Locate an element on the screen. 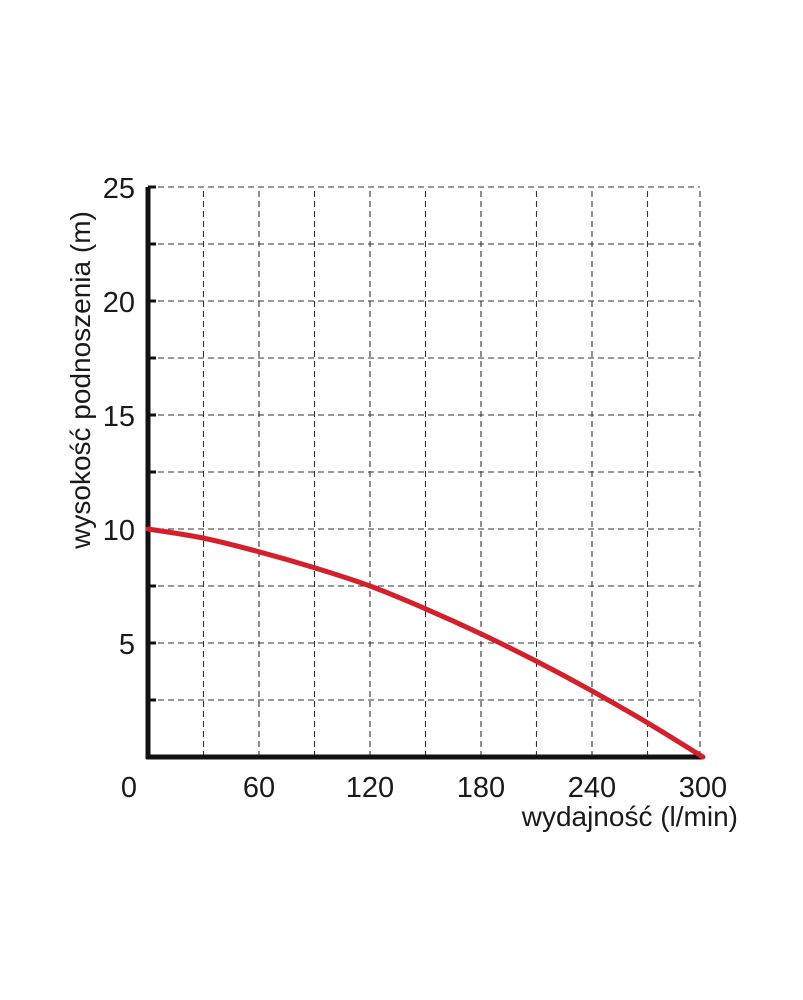 The height and width of the screenshot is (1000, 803). y-tick-labels: 5 10 15 20 25 is located at coordinates (119, 417).